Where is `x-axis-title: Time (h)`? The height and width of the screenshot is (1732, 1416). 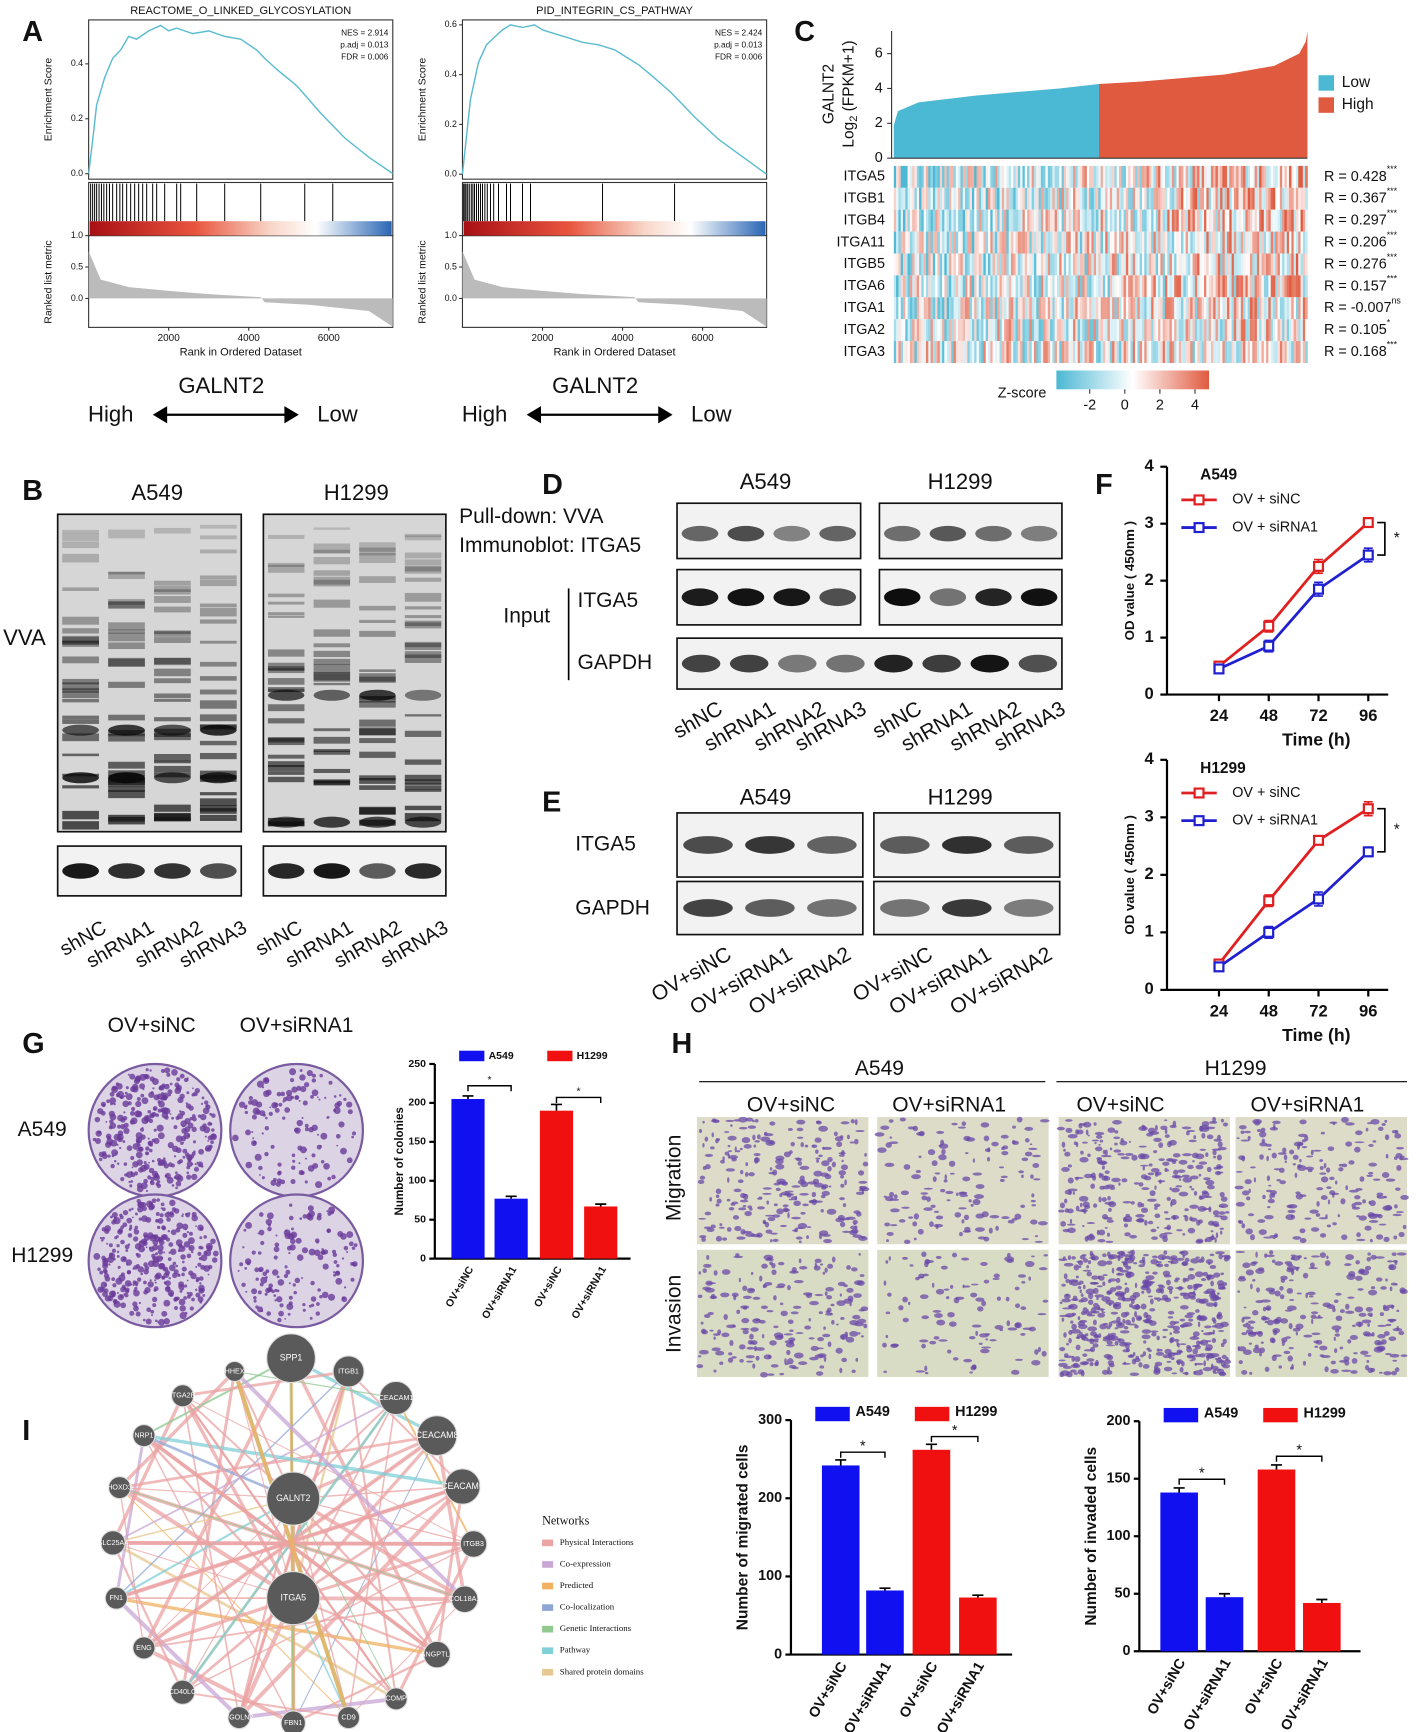
x-axis-title: Time (h) is located at coordinates (1316, 1035).